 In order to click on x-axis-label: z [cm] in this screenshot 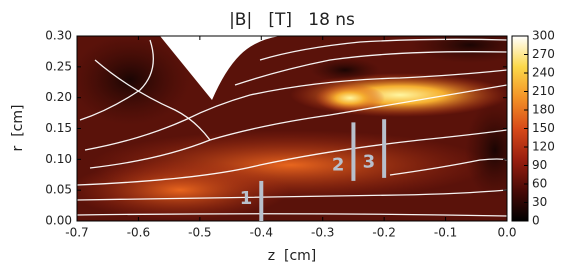, I will do `click(292, 256)`.